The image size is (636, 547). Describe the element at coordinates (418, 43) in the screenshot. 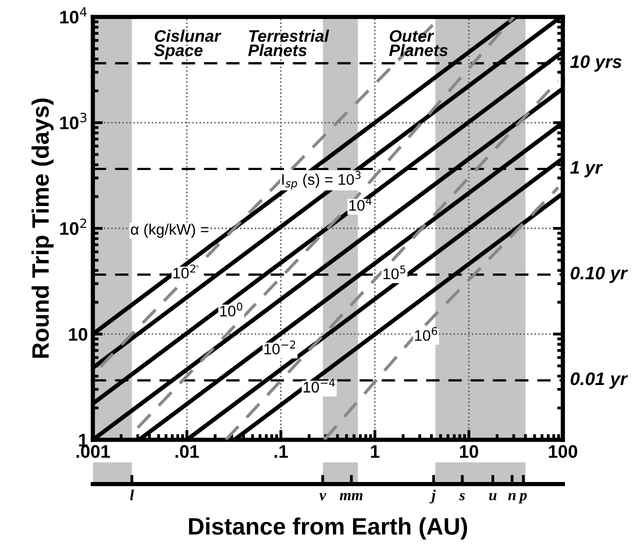

I see `annotation: Outer Planets` at that location.